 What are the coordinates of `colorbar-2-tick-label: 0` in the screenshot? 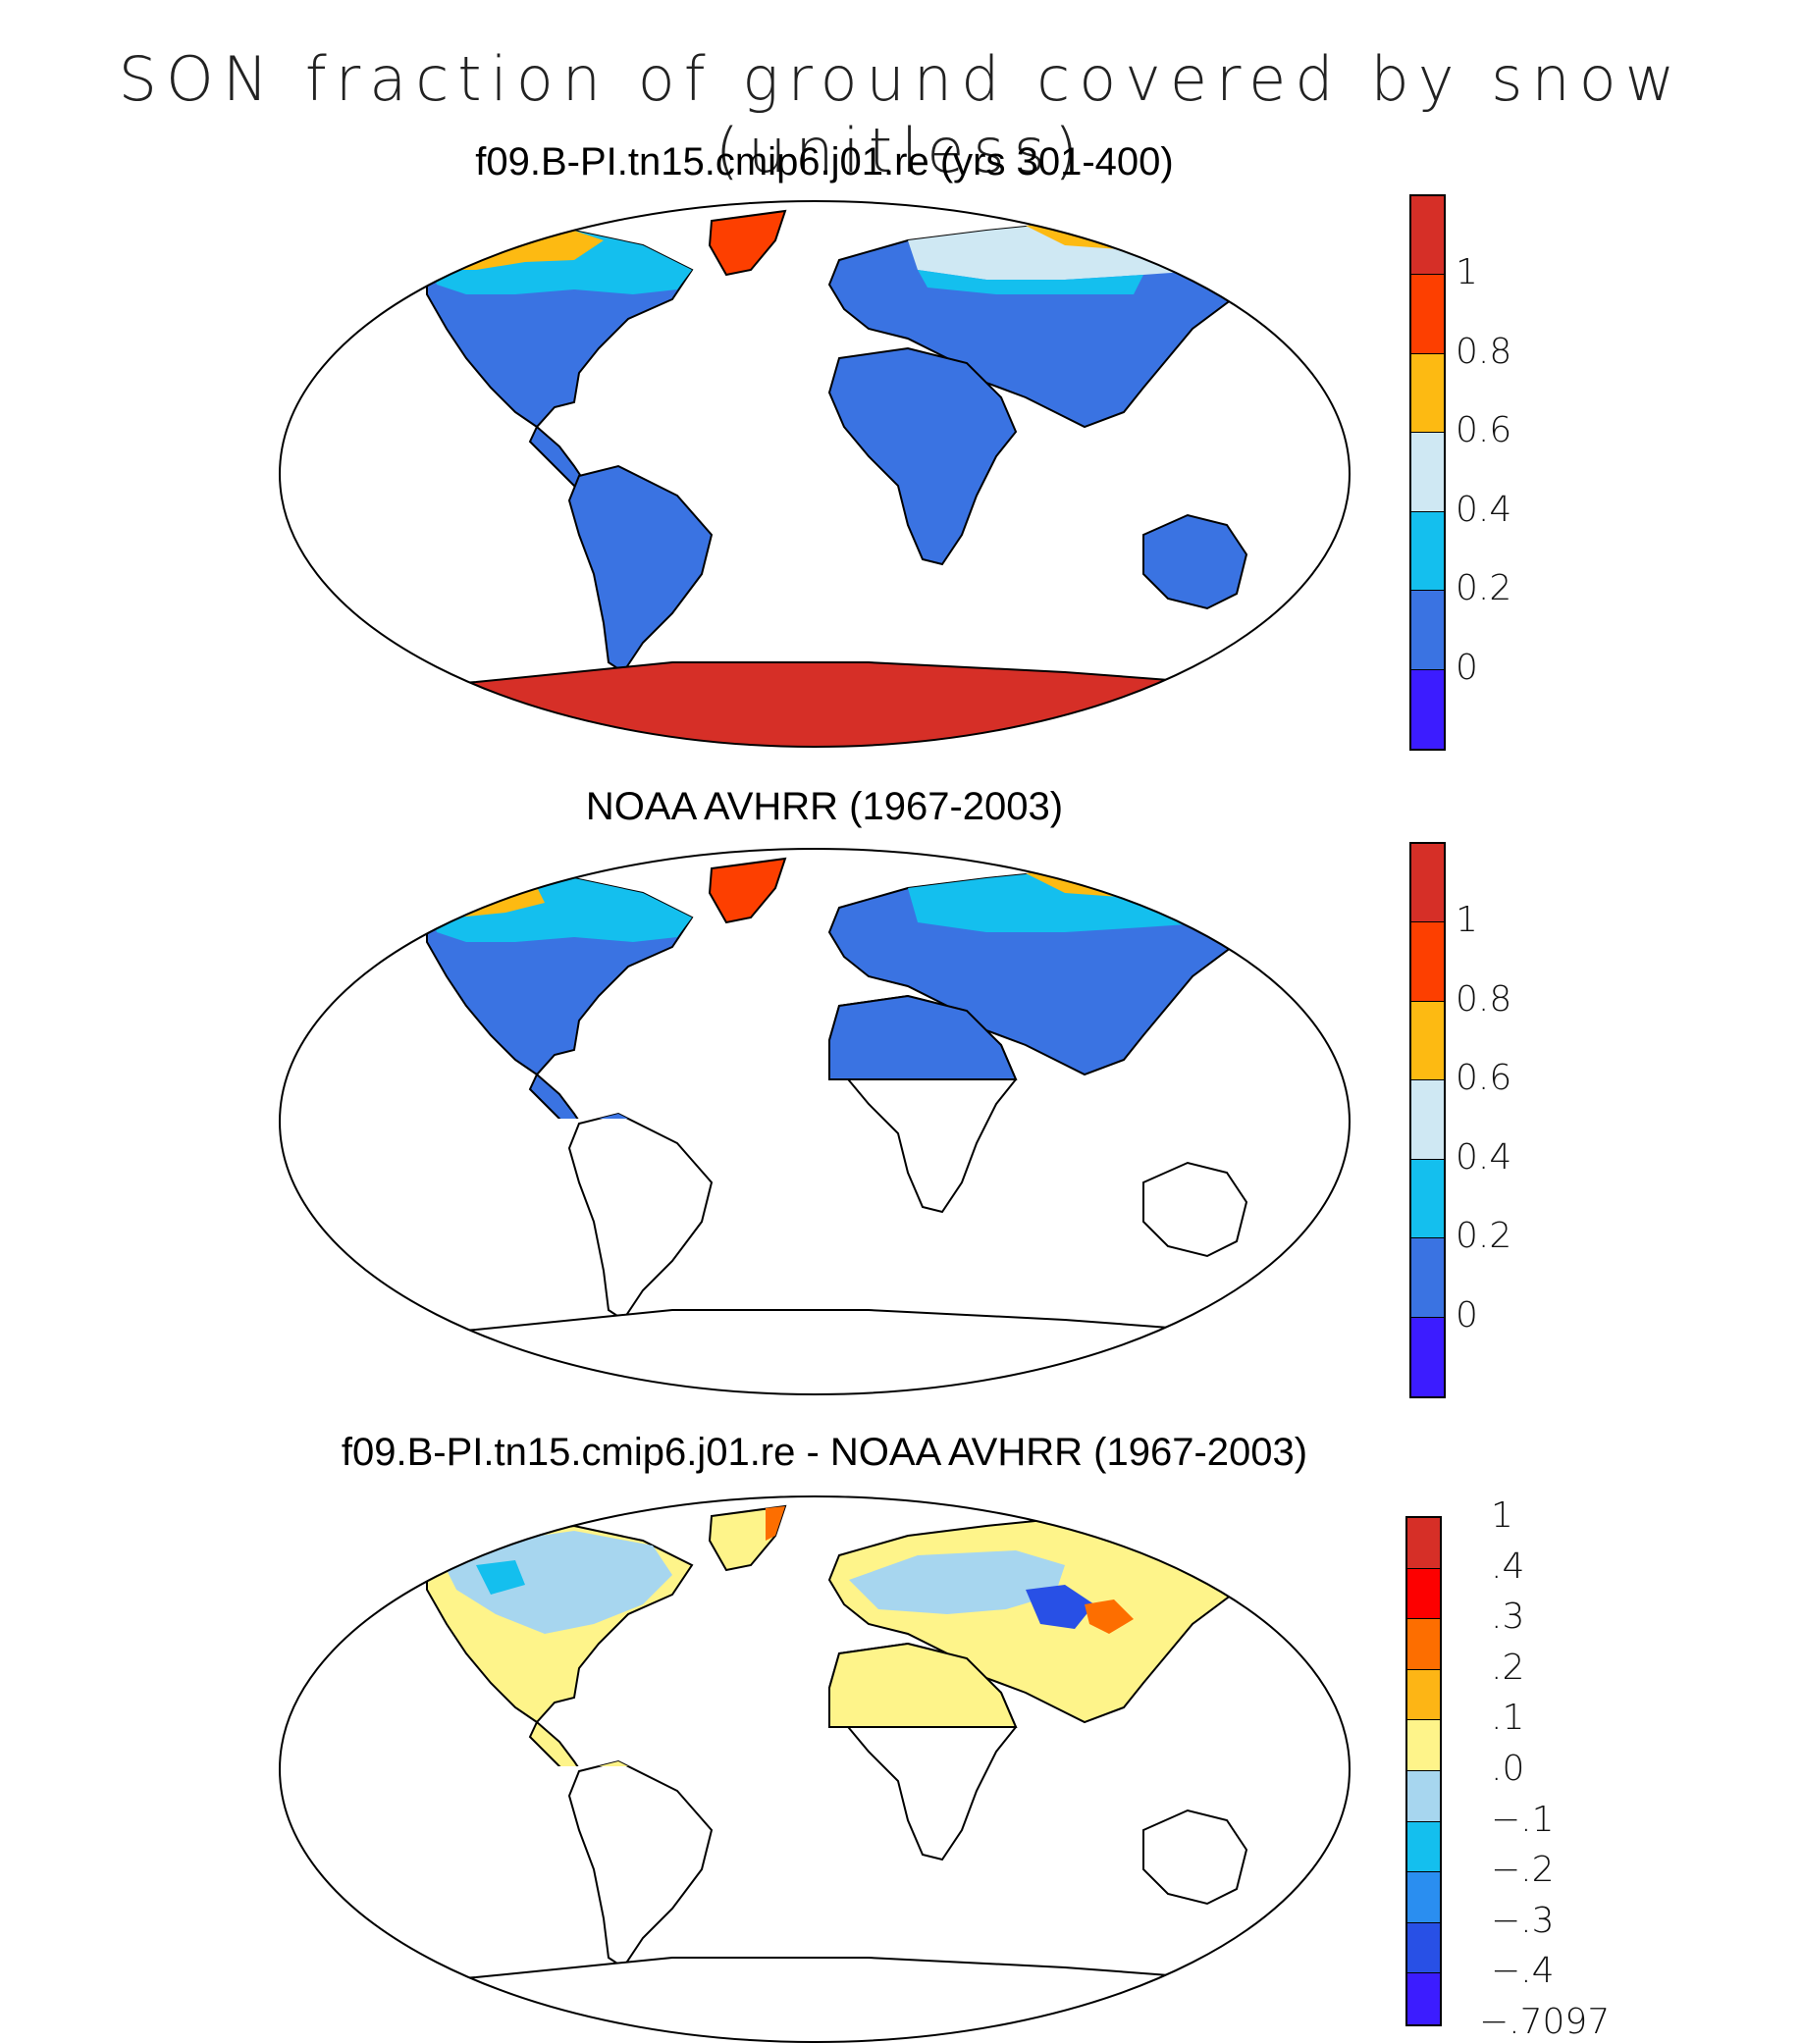 It's located at (1467, 1315).